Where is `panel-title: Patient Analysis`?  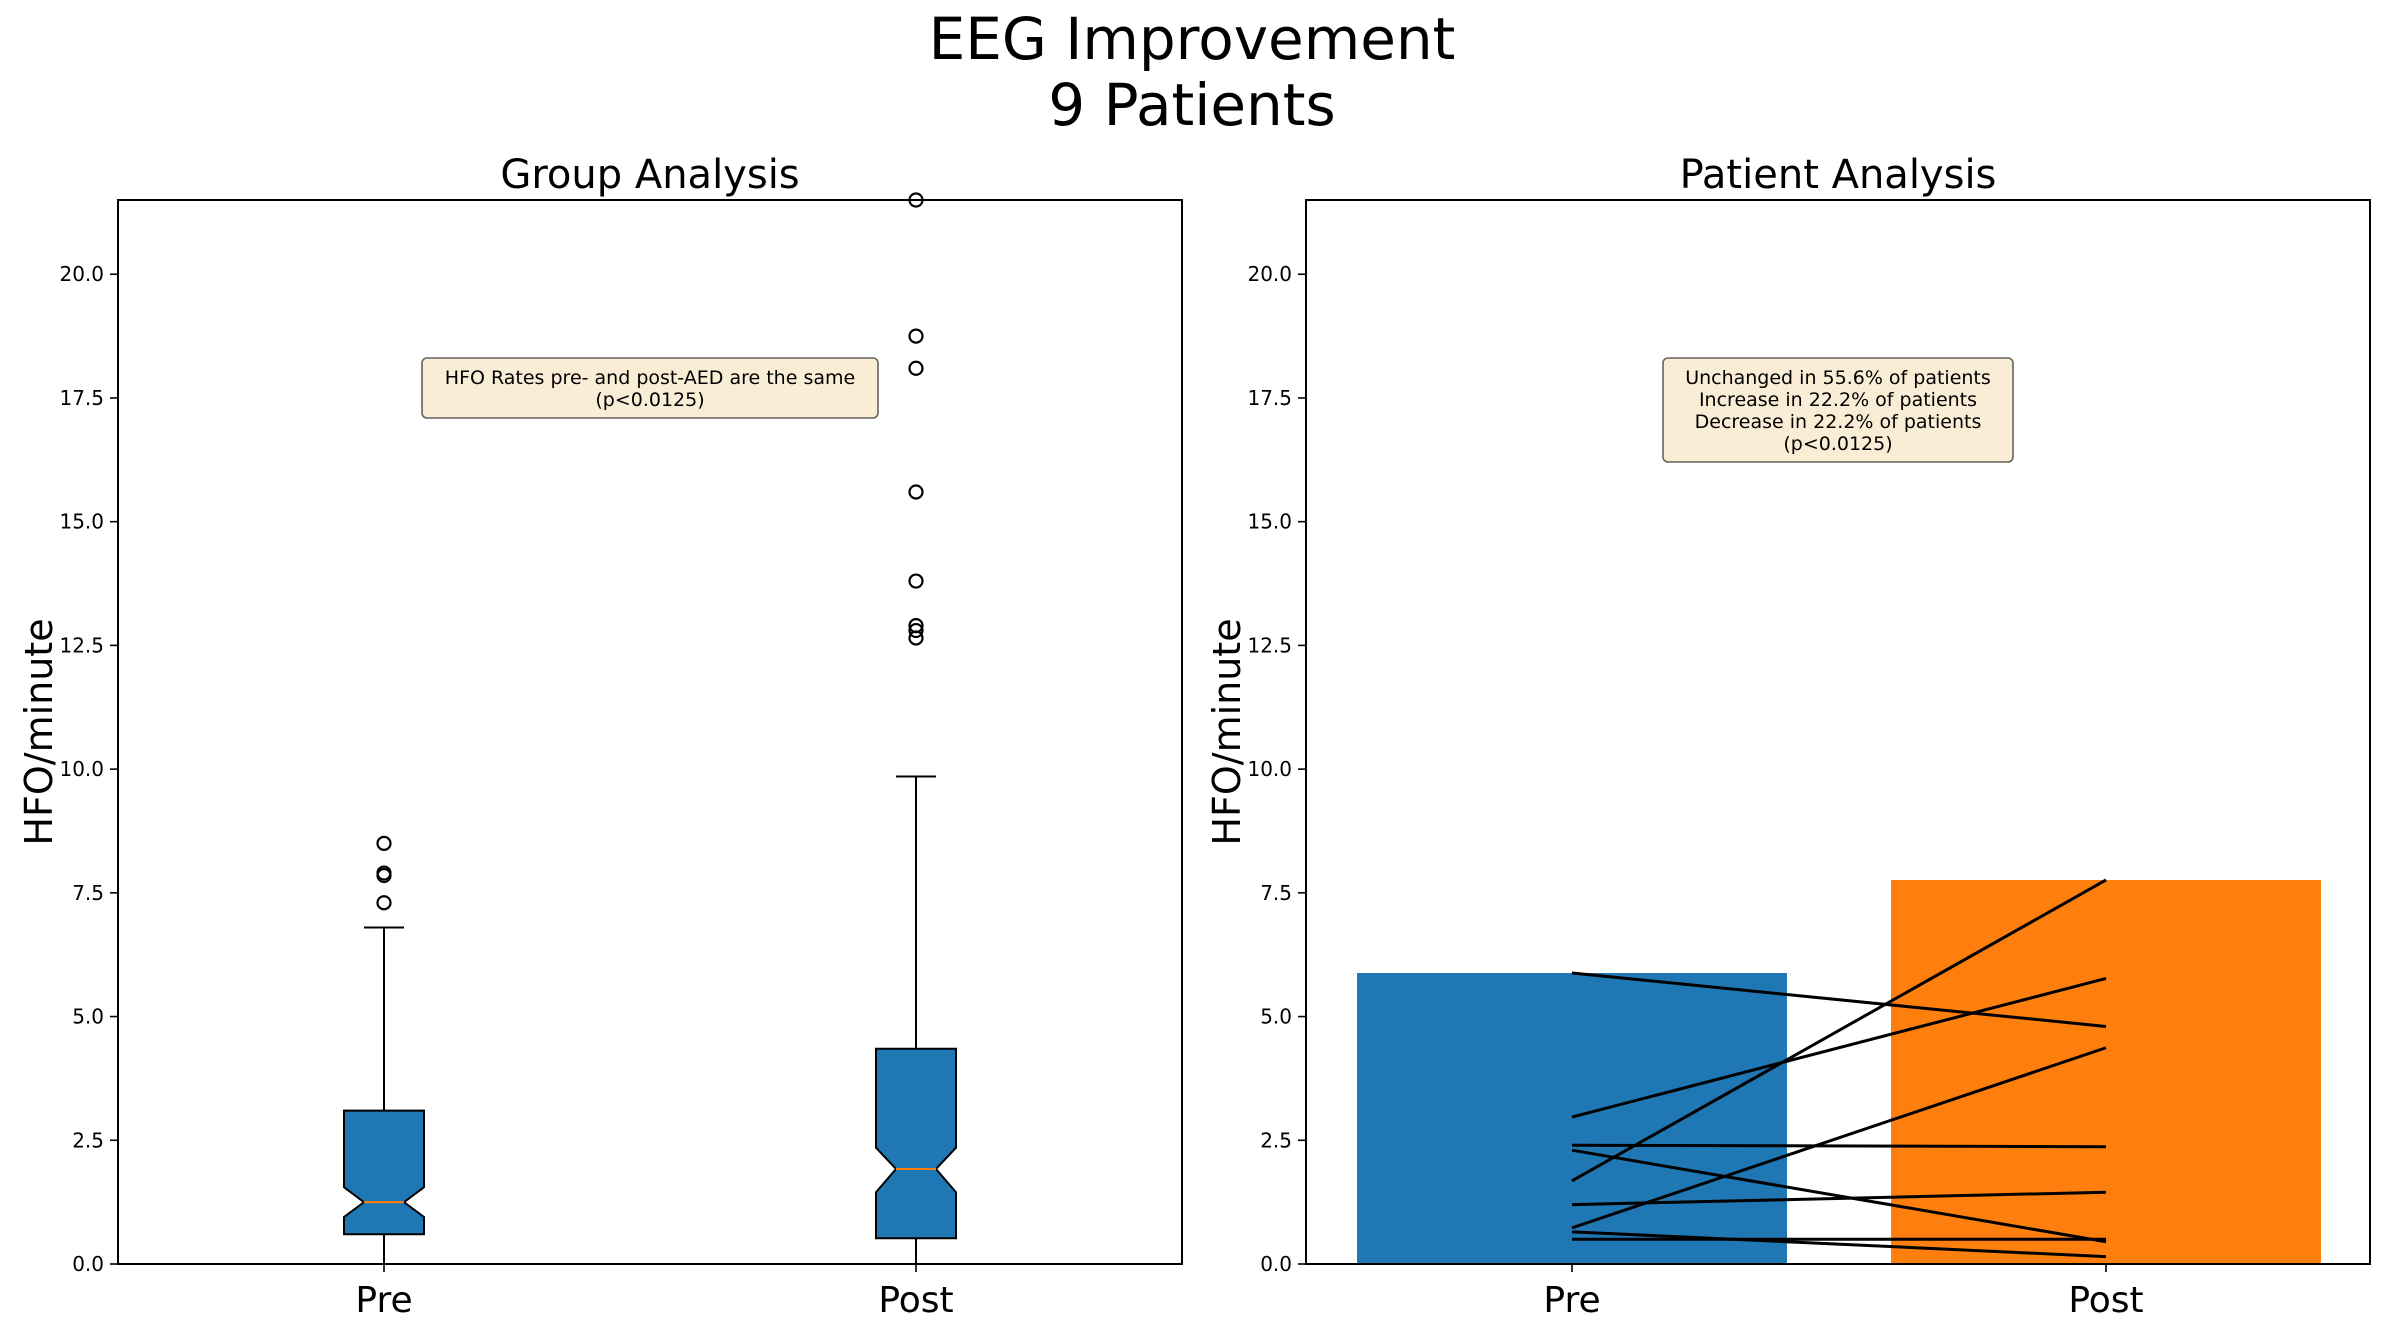
panel-title: Patient Analysis is located at coordinates (1838, 175).